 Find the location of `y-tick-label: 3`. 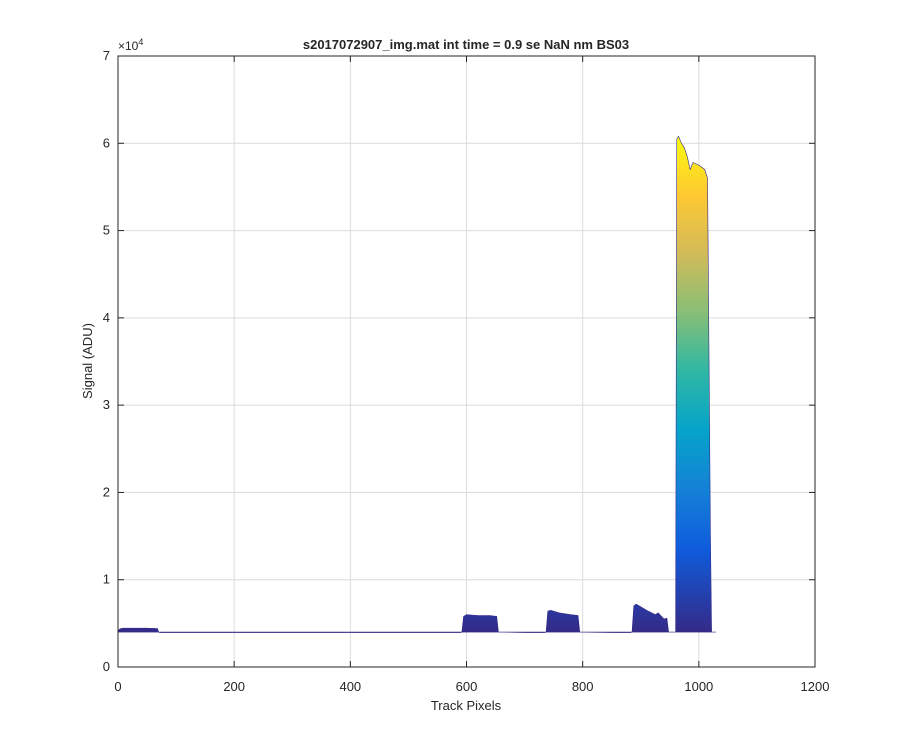

y-tick-label: 3 is located at coordinates (106, 404).